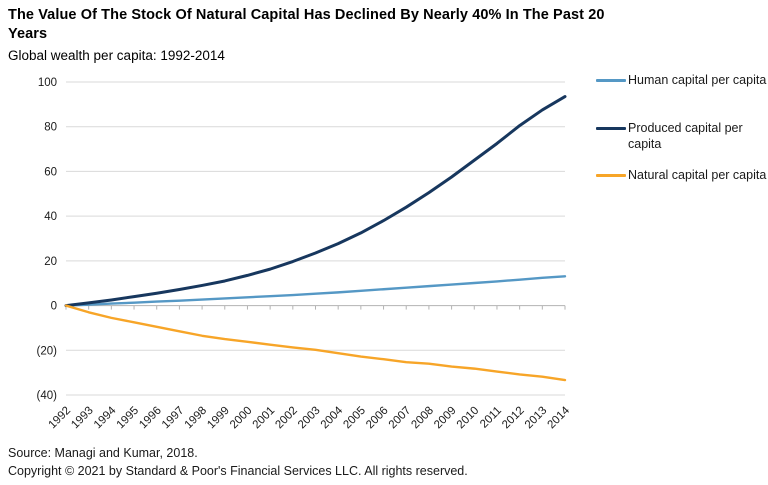 The height and width of the screenshot is (485, 768). What do you see at coordinates (377, 418) in the screenshot?
I see `x-axis-tick-label: 2006` at bounding box center [377, 418].